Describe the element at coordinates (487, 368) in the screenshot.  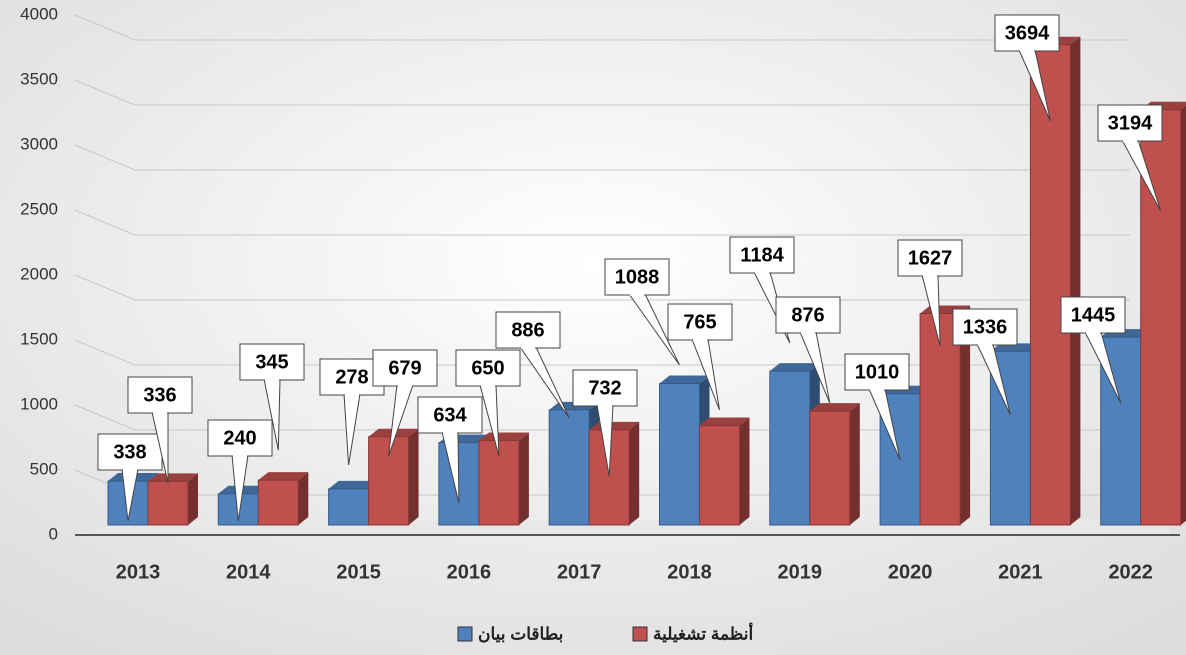
I see `data-label: 650` at that location.